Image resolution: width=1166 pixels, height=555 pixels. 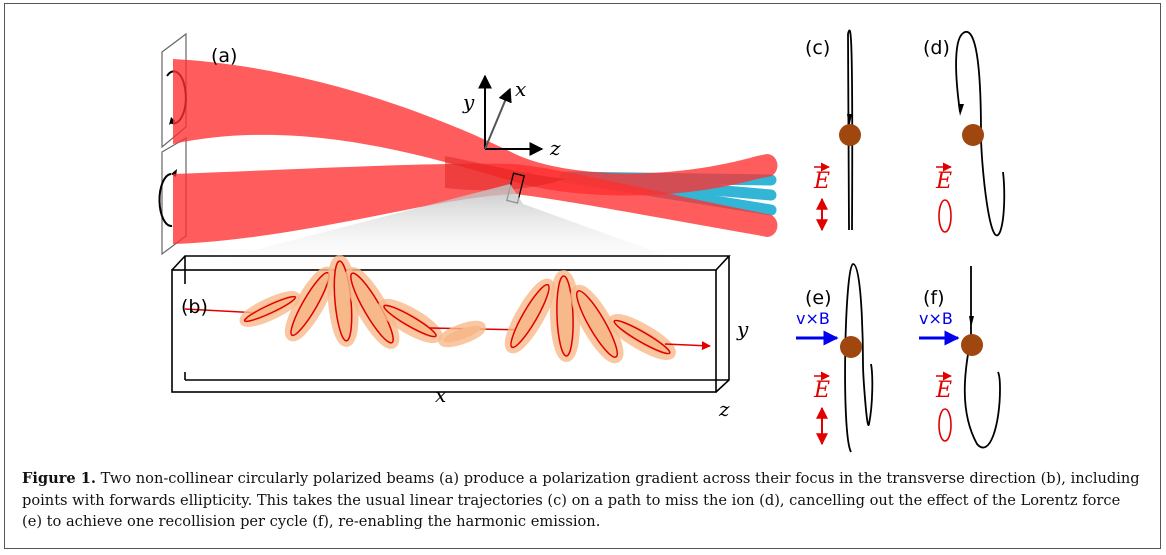 What do you see at coordinates (511, 117) in the screenshot?
I see `coordinate-axes: y x z` at bounding box center [511, 117].